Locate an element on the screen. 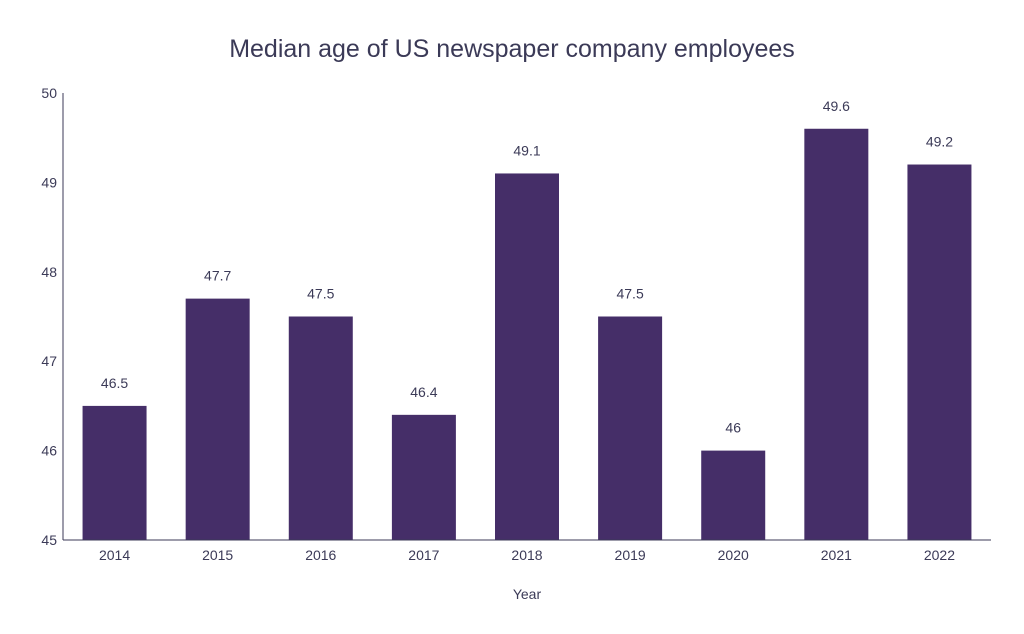 This screenshot has height=634, width=1024. x-tick-label: 2022 is located at coordinates (939, 555).